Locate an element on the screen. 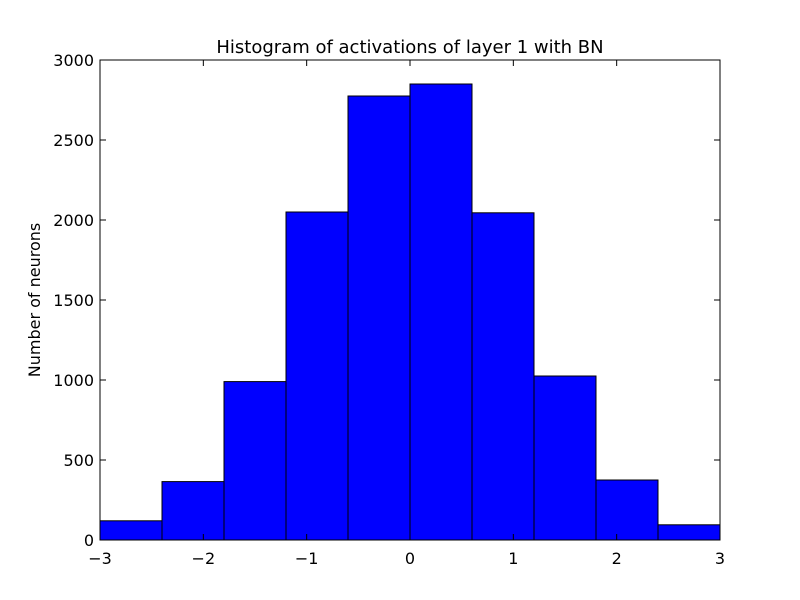 The image size is (800, 600). x-tick-label: −1 is located at coordinates (307, 558).